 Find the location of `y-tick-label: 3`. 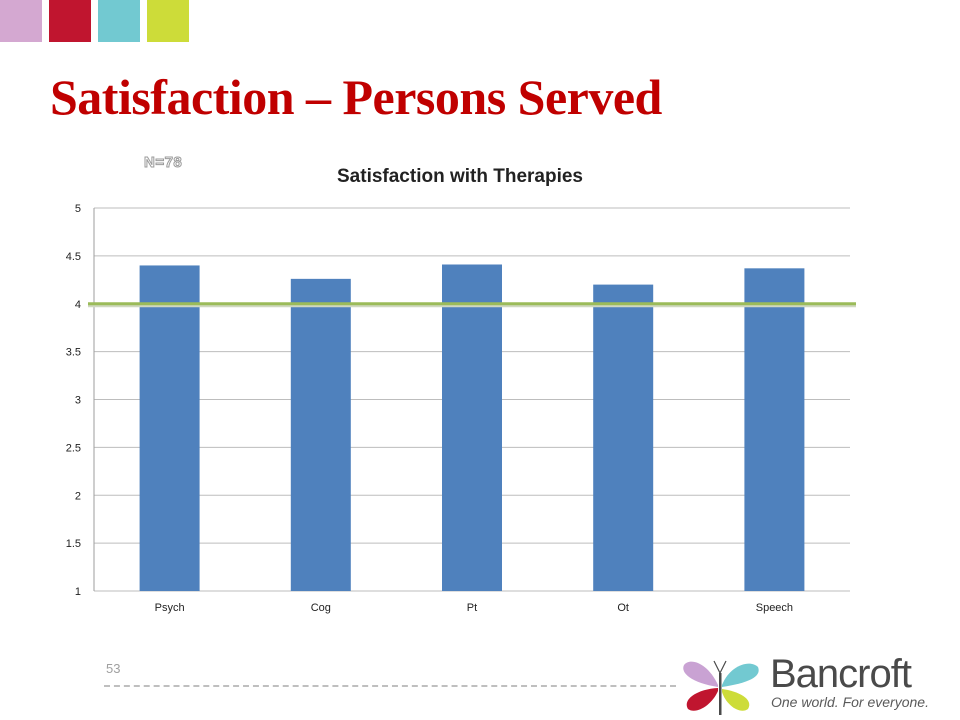

y-tick-label: 3 is located at coordinates (78, 401).